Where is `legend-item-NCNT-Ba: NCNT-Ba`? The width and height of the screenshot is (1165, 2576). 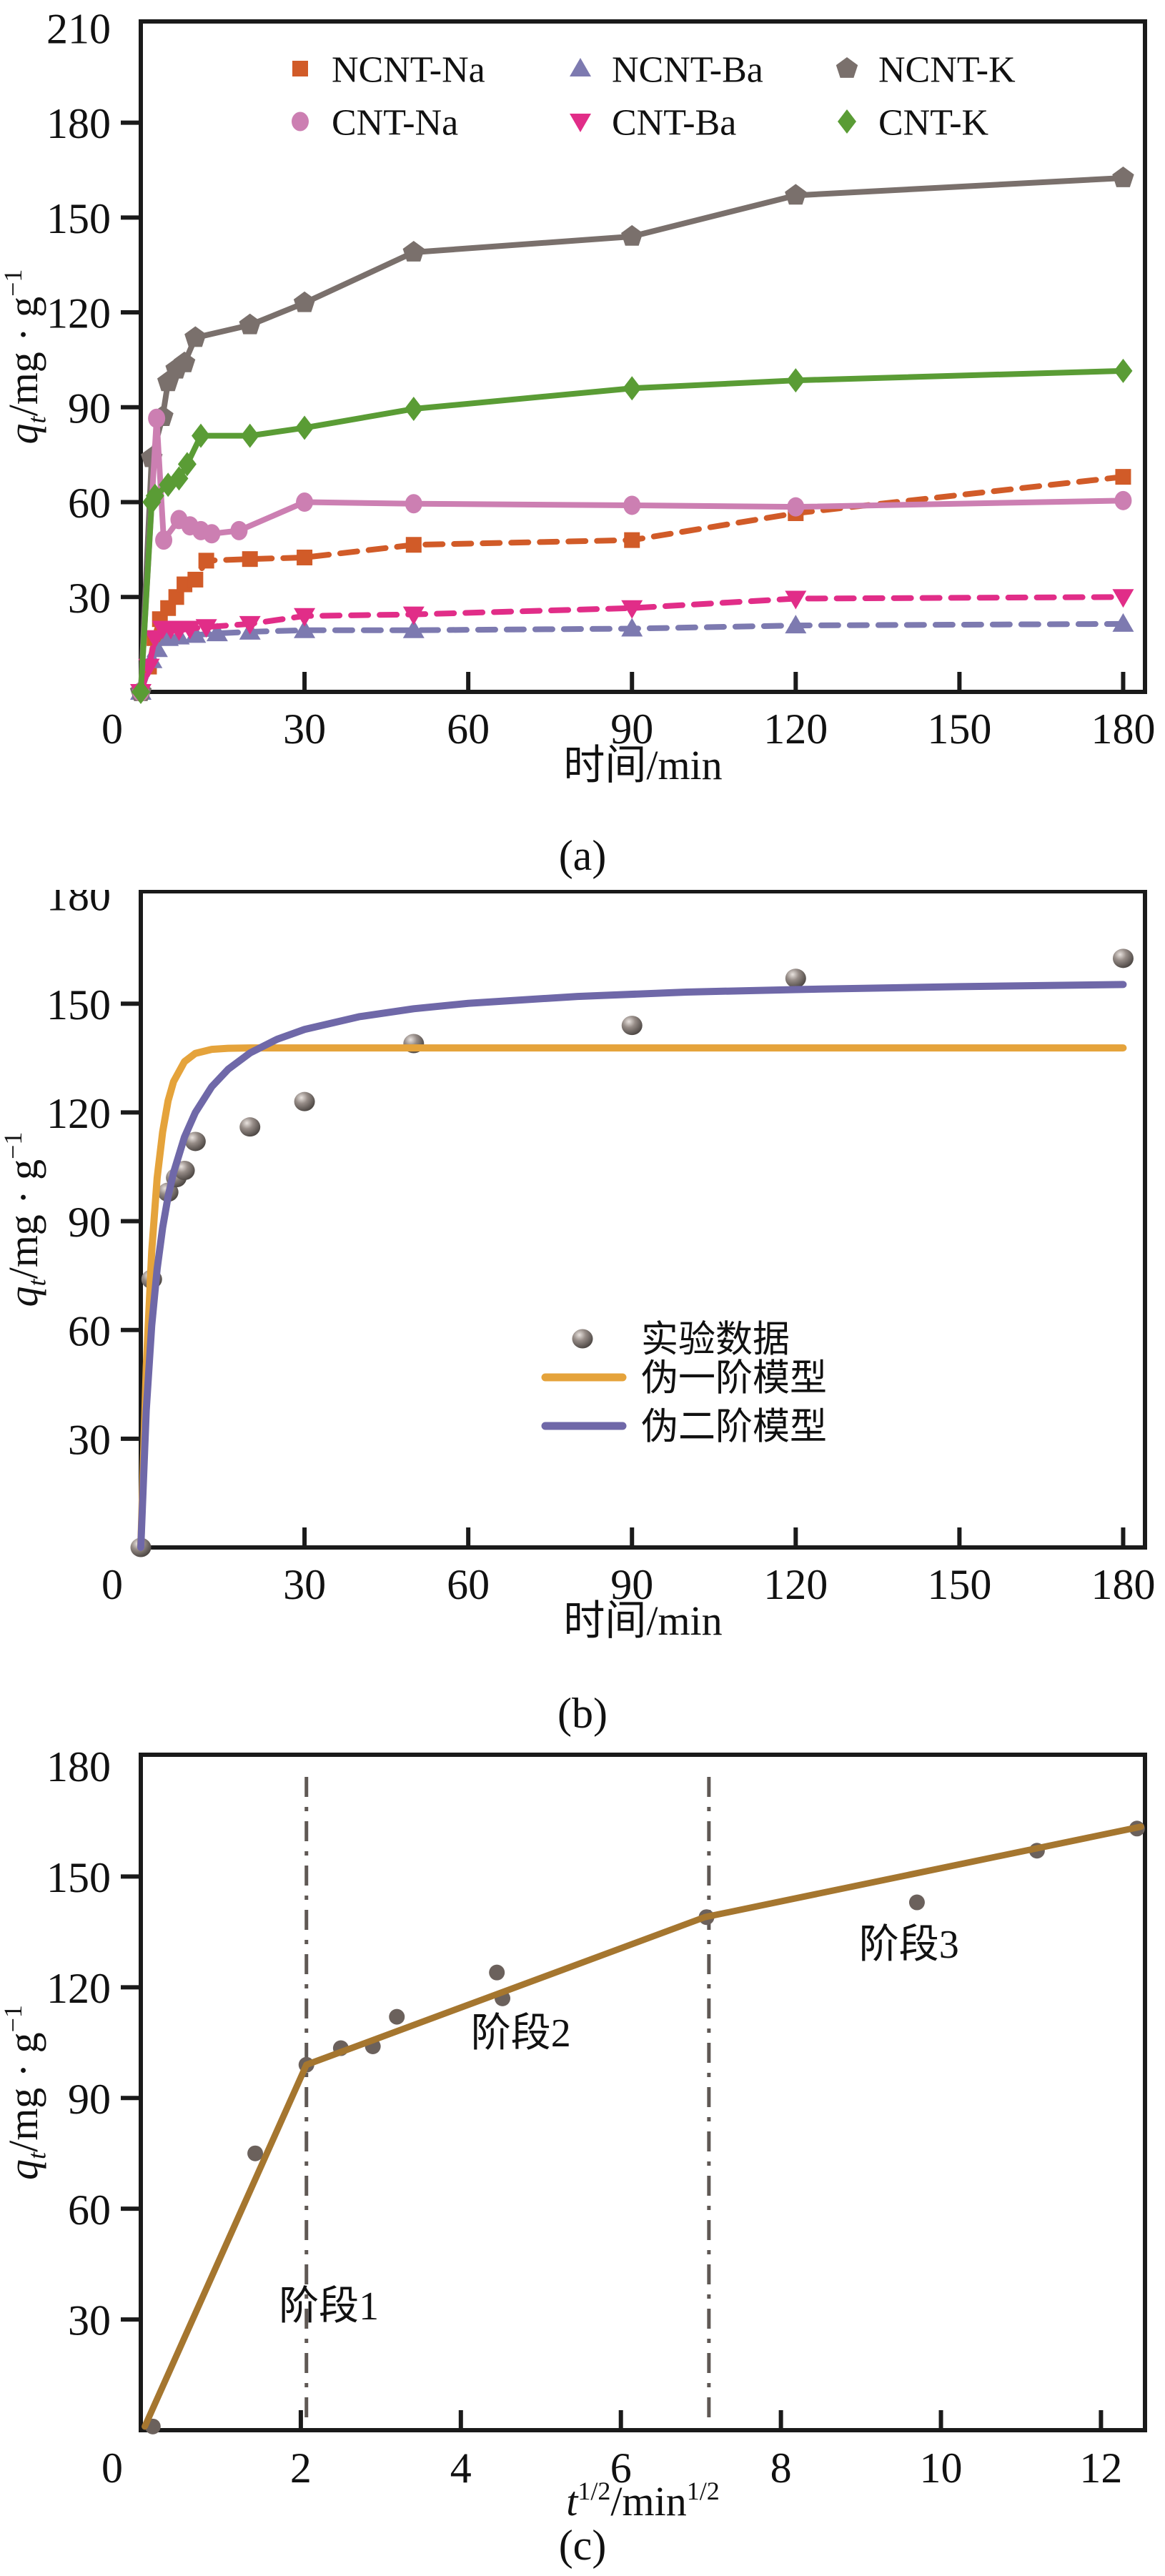 legend-item-NCNT-Ba: NCNT-Ba is located at coordinates (666, 71).